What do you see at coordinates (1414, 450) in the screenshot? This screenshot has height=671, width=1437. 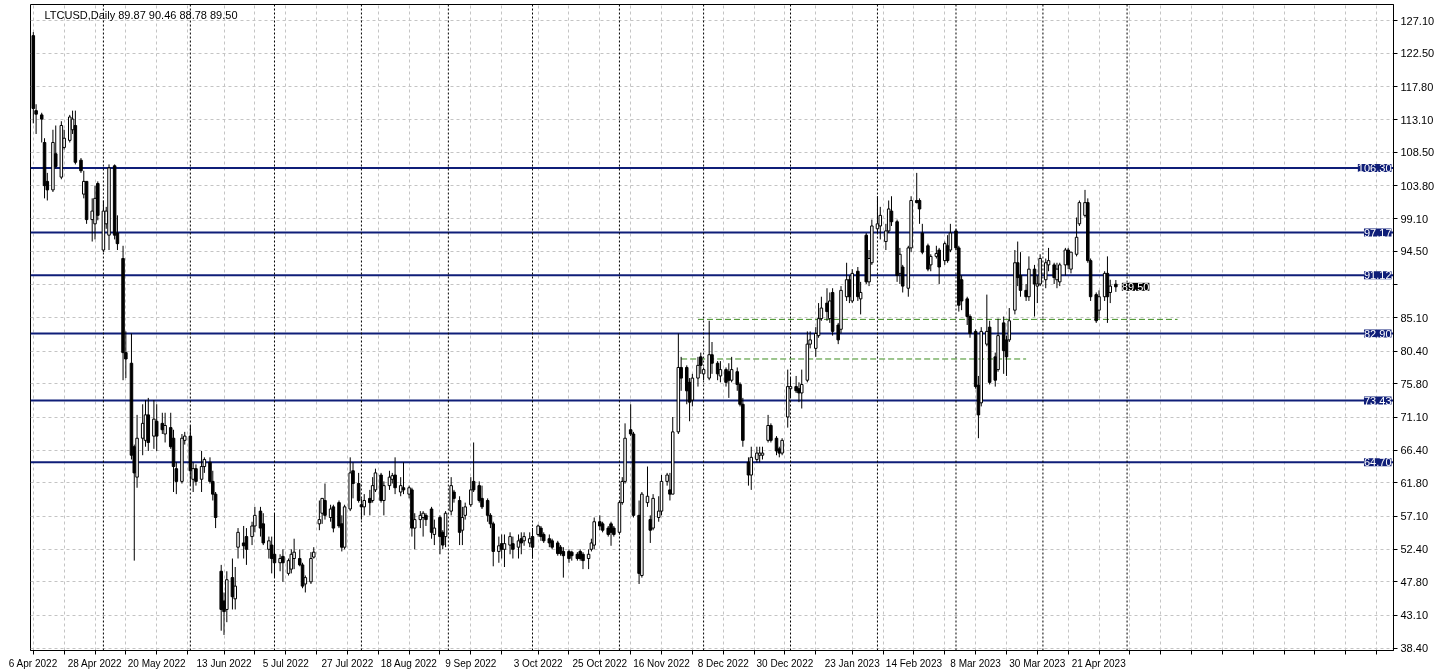 I see `y-tick-label: 66.40` at bounding box center [1414, 450].